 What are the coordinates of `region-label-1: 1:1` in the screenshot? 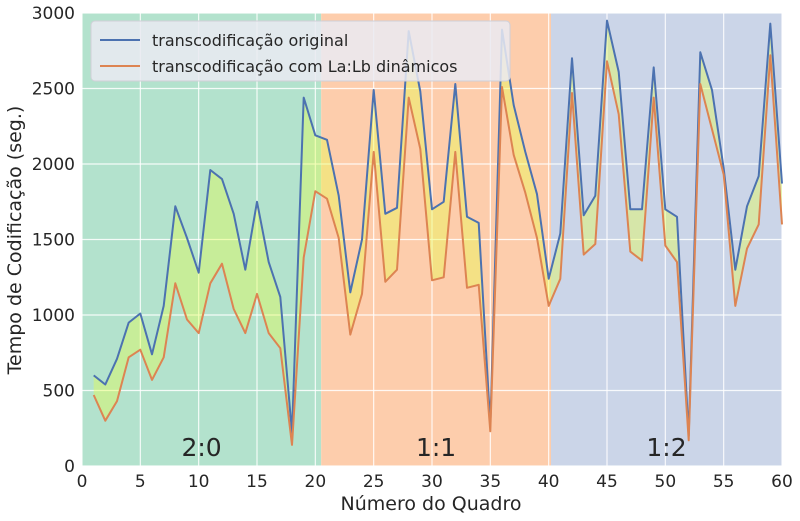 It's located at (436, 447).